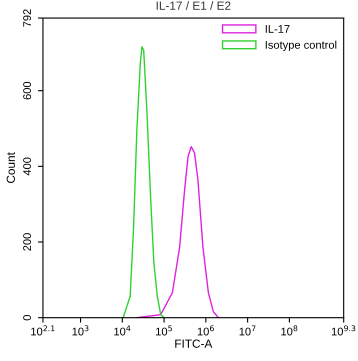 Image resolution: width=358 pixels, height=361 pixels. Describe the element at coordinates (27, 91) in the screenshot. I see `y-tick-label: 600` at that location.